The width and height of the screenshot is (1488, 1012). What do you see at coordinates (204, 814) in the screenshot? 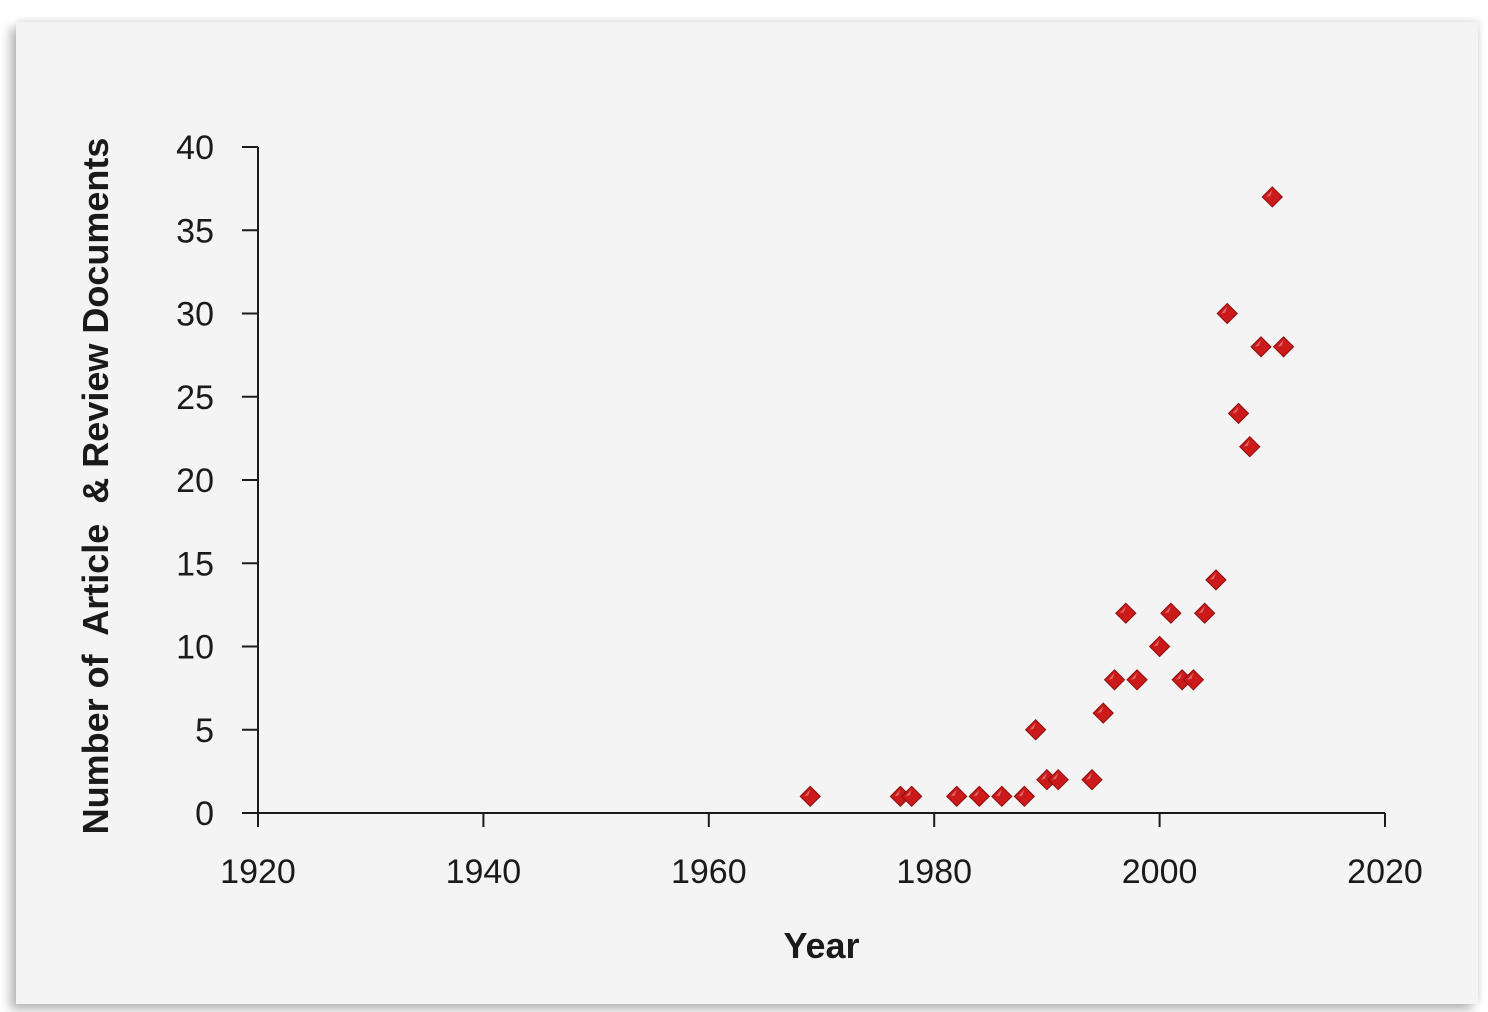
I see `y-tick-label: 0` at bounding box center [204, 814].